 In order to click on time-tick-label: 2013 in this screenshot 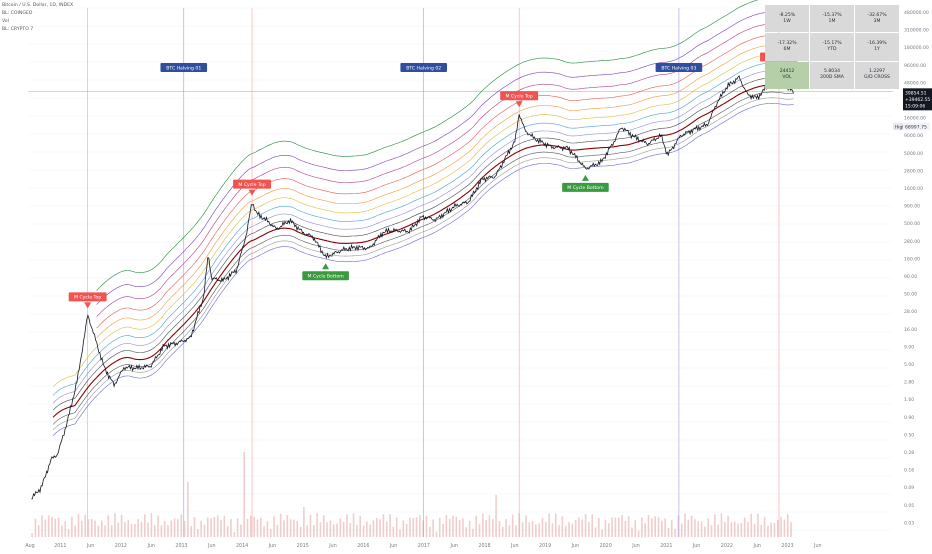, I will do `click(181, 546)`.